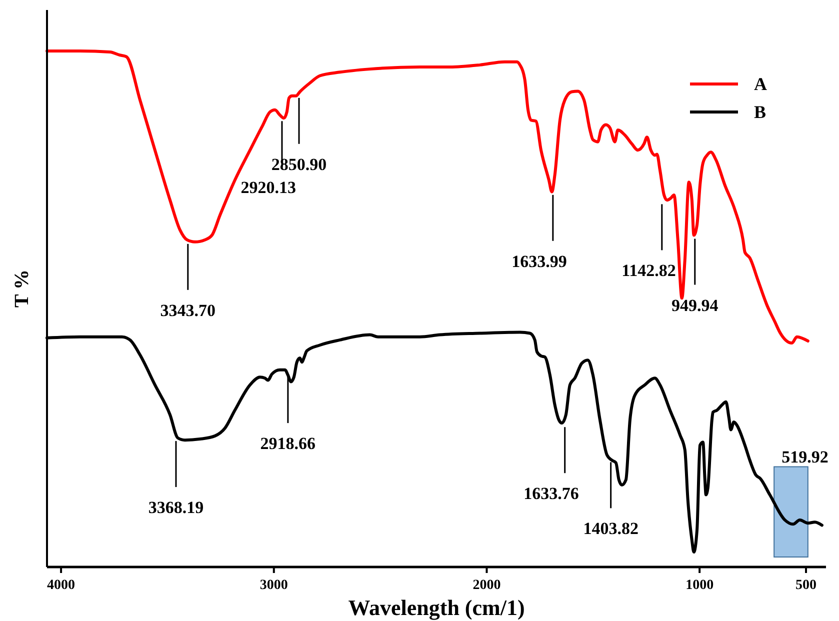  What do you see at coordinates (436, 607) in the screenshot?
I see `x-axis-title: Wavelength (cm/1)` at bounding box center [436, 607].